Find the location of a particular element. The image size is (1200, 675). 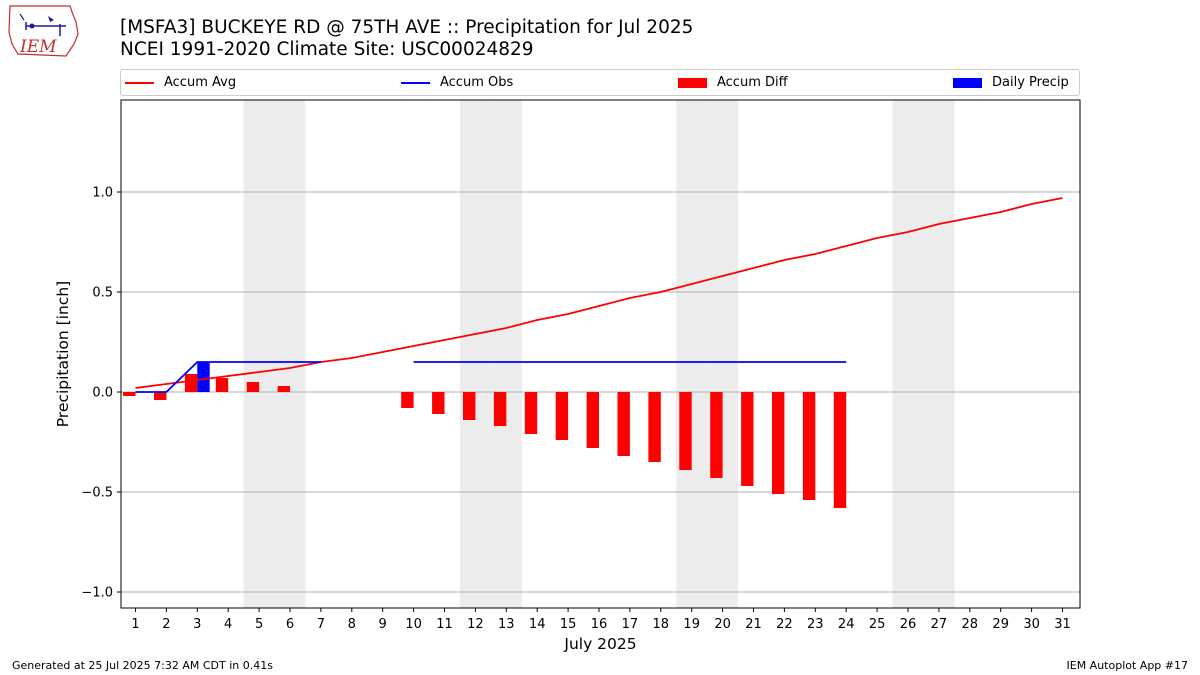

x-tick-label: 1 is located at coordinates (135, 624).